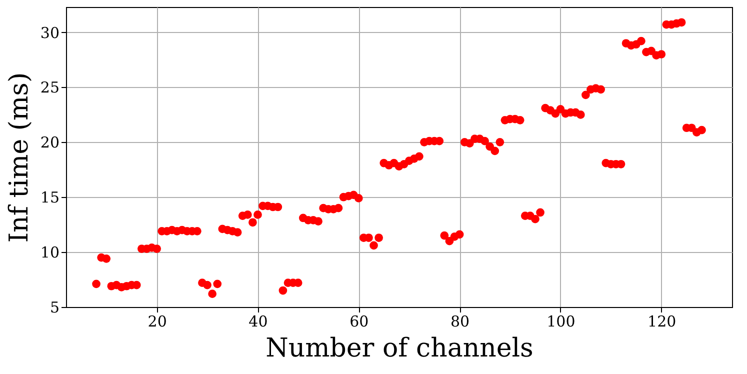 Image resolution: width=747 pixels, height=374 pixels. What do you see at coordinates (50, 197) in the screenshot?
I see `y-tick-label: 15` at bounding box center [50, 197].